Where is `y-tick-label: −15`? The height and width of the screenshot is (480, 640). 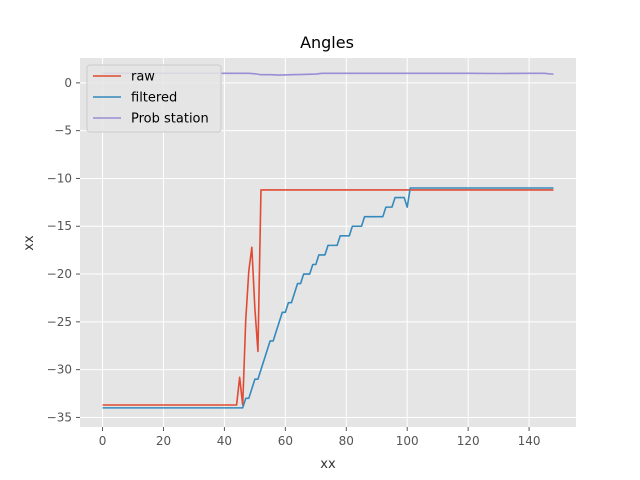
y-tick-label: −15 is located at coordinates (59, 226).